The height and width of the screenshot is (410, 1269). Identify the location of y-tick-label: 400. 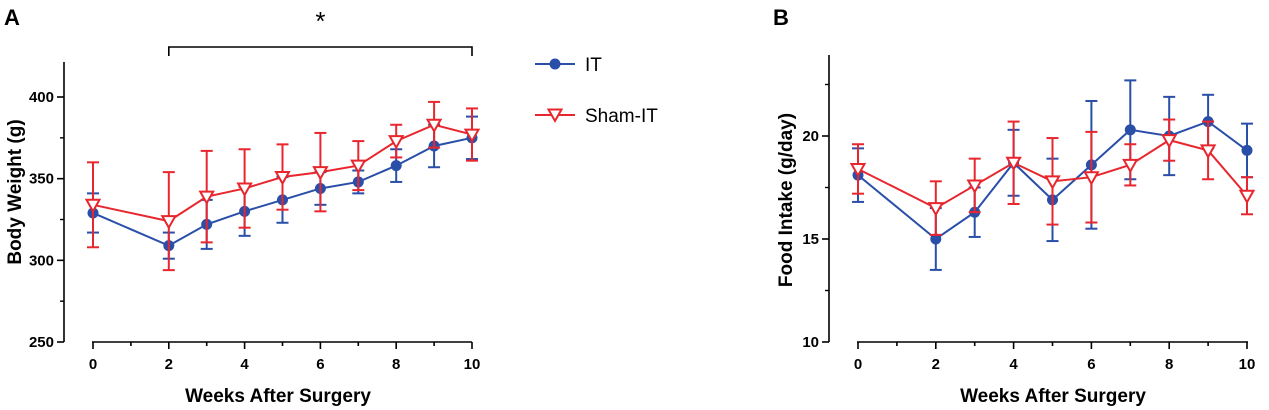
(41, 97).